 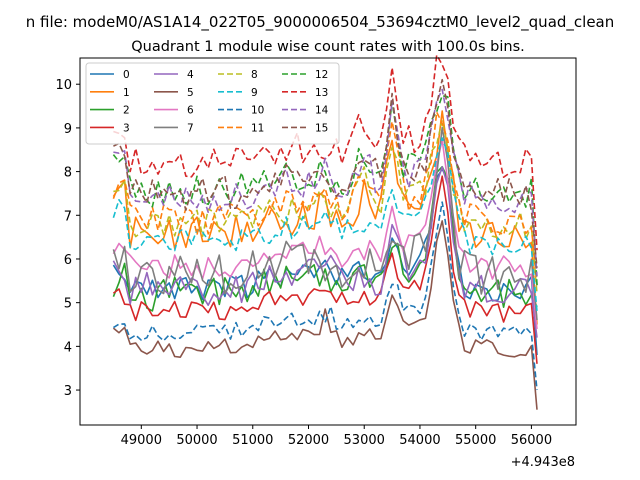 What do you see at coordinates (141, 440) in the screenshot?
I see `x-tick-label: 49000` at bounding box center [141, 440].